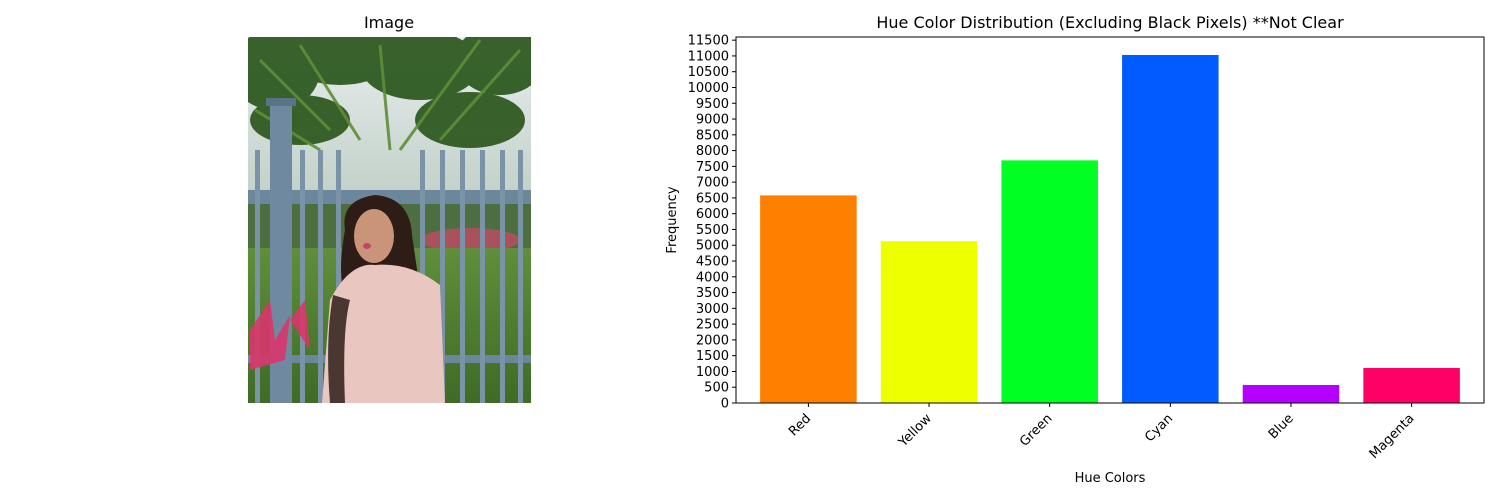 The height and width of the screenshot is (500, 1500). What do you see at coordinates (808, 299) in the screenshot?
I see `bar-red` at bounding box center [808, 299].